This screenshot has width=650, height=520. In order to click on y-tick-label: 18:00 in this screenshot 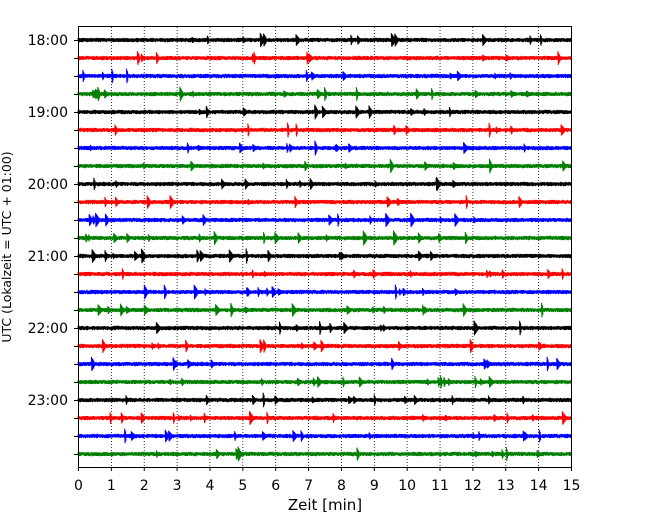, I will do `click(48, 41)`.